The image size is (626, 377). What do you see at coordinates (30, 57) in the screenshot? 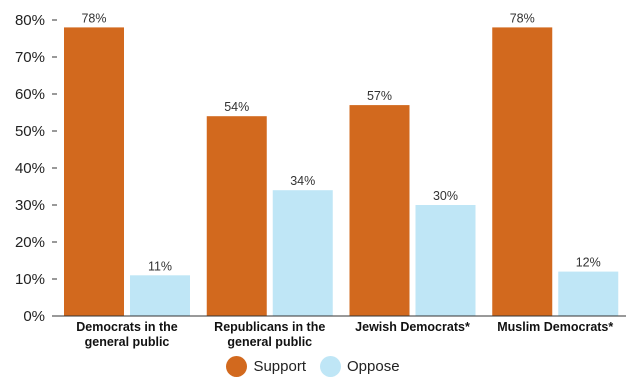
I see `y-tick-label: 70%` at bounding box center [30, 57].